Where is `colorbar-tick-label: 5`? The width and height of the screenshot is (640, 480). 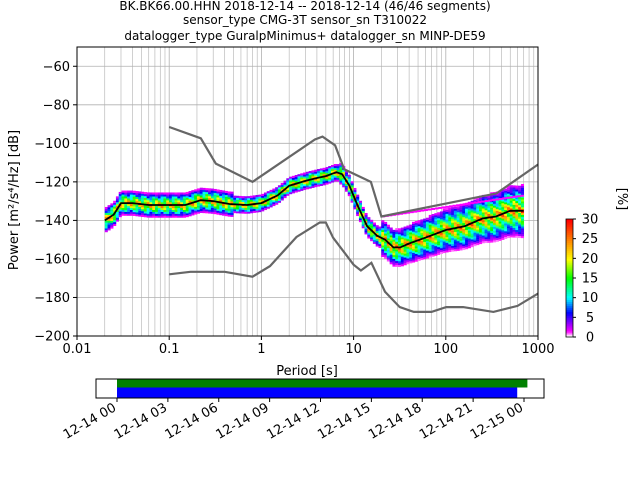 colorbar-tick-label: 5 is located at coordinates (590, 318).